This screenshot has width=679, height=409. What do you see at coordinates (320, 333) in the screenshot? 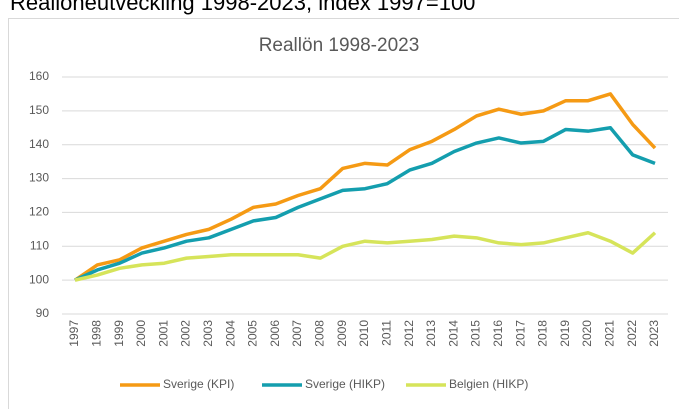
I see `x-tick-label: 2008` at bounding box center [320, 333].